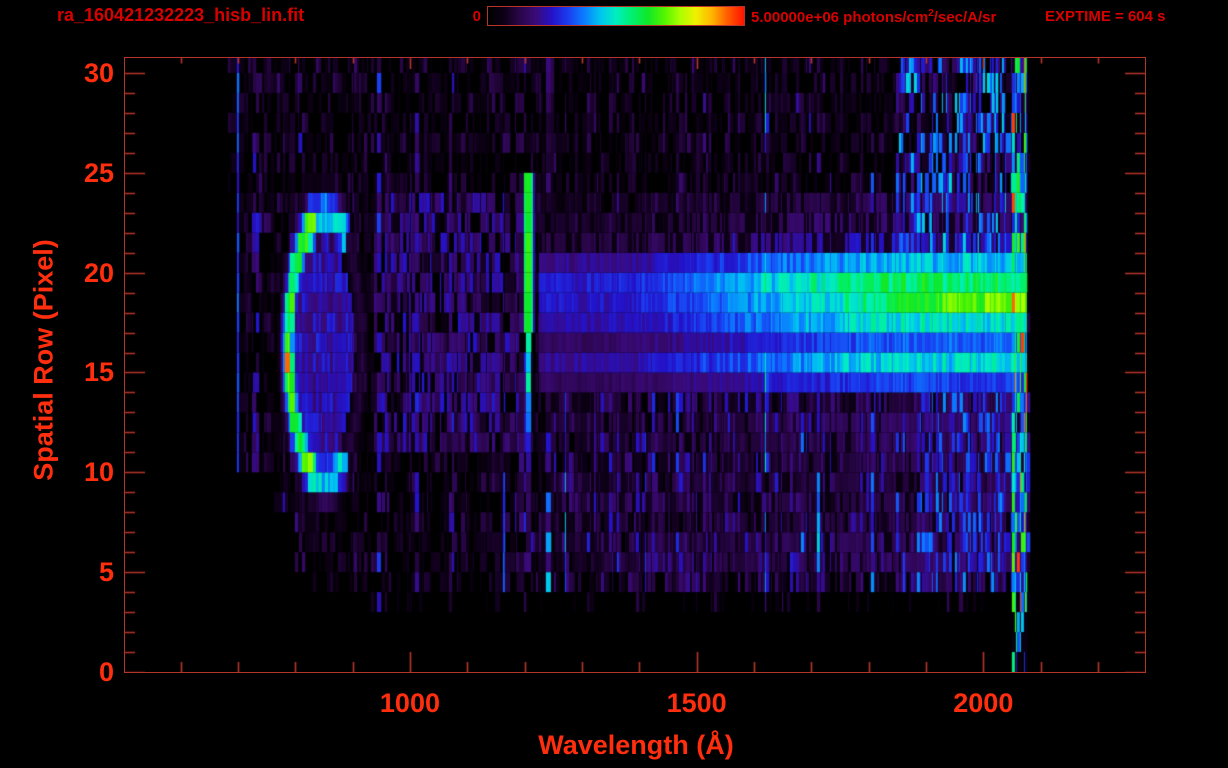 The height and width of the screenshot is (768, 1228). Describe the element at coordinates (98, 72) in the screenshot. I see `y-tick-label: 30` at that location.